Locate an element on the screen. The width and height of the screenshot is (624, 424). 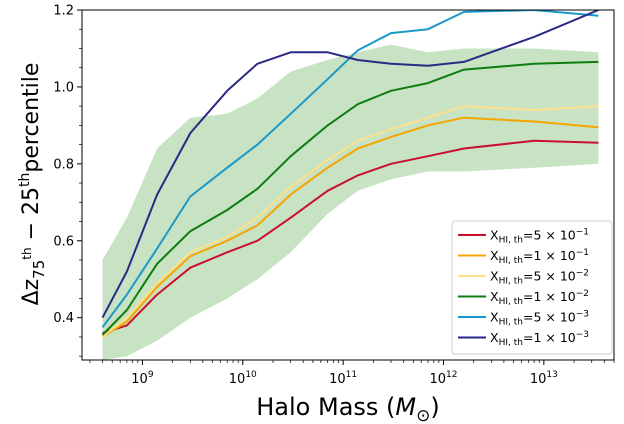
legend-box is located at coordinates (532, 287).